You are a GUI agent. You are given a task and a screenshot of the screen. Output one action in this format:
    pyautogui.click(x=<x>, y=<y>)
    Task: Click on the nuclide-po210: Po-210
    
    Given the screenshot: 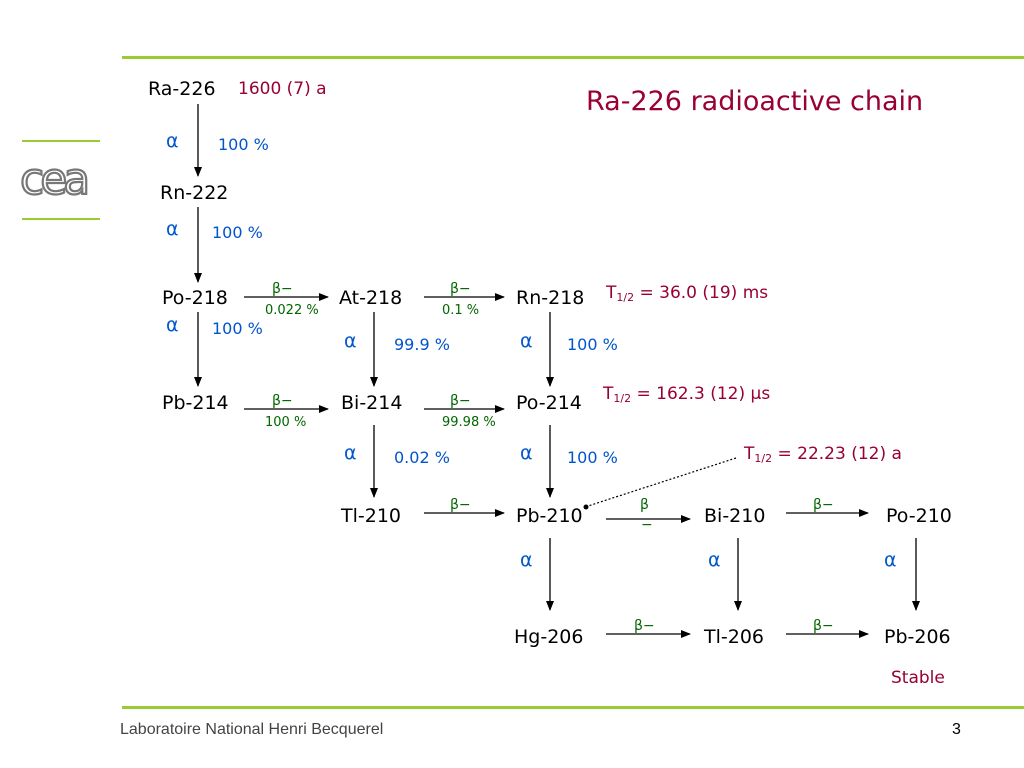 What is the action you would take?
    pyautogui.click(x=919, y=516)
    